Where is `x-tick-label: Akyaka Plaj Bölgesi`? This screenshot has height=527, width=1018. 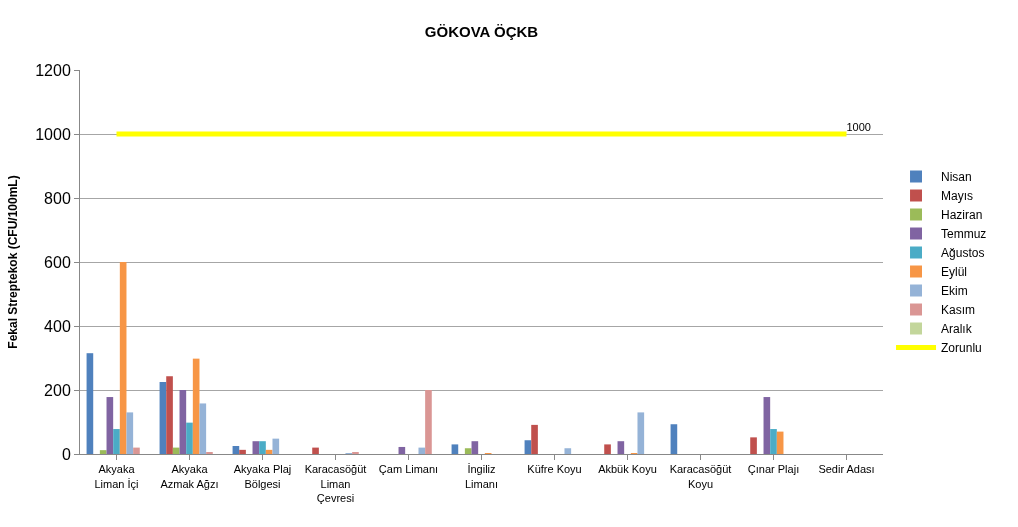 x-tick-label: Akyaka Plaj Bölgesi is located at coordinates (262, 476).